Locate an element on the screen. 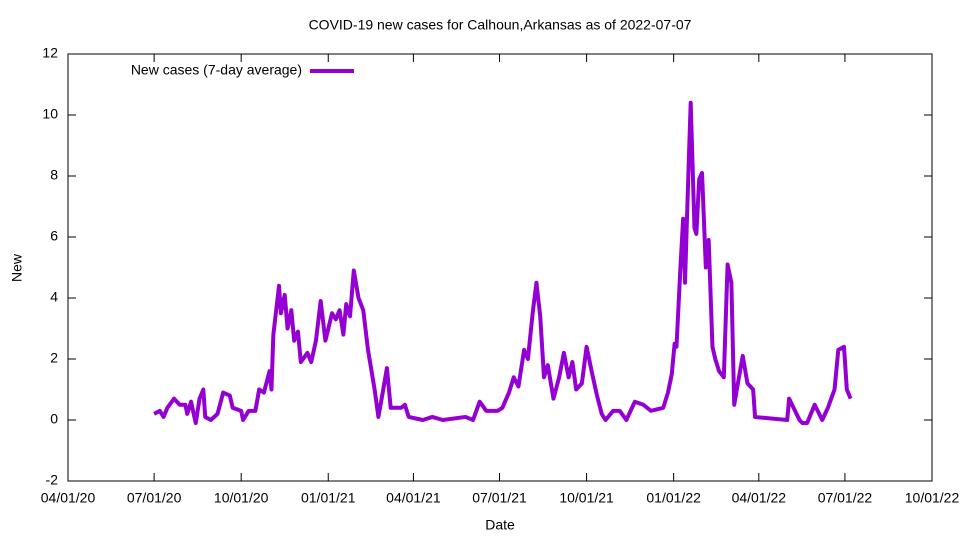 This screenshot has width=960, height=540. y-tick-label: 12 is located at coordinates (50, 53).